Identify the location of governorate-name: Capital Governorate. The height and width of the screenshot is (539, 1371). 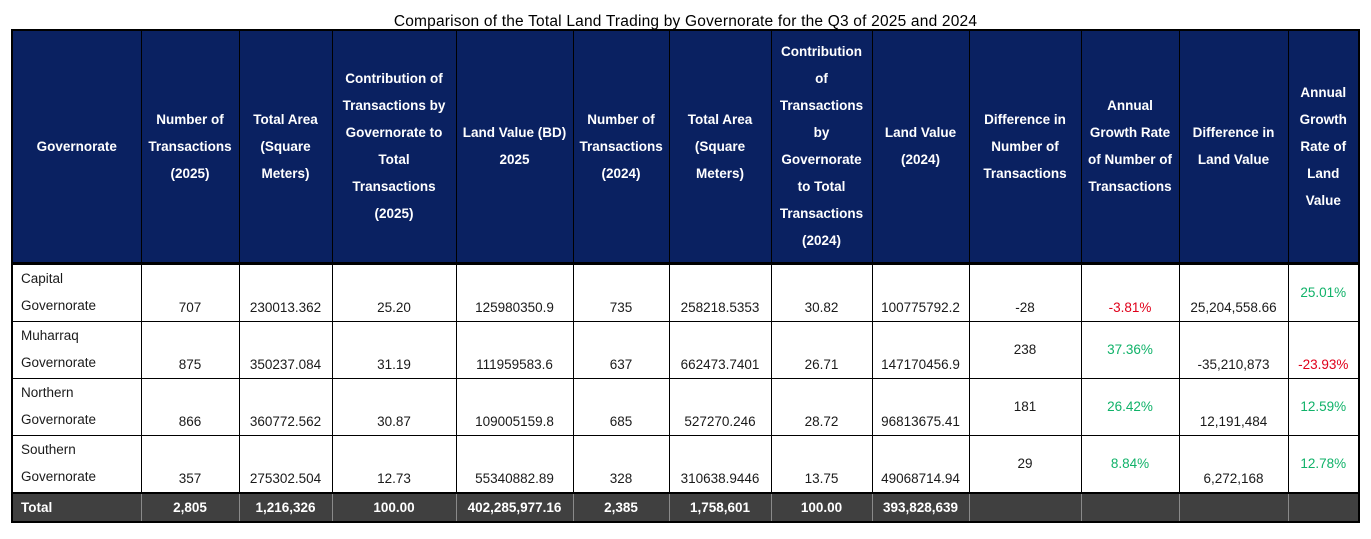
(76, 292).